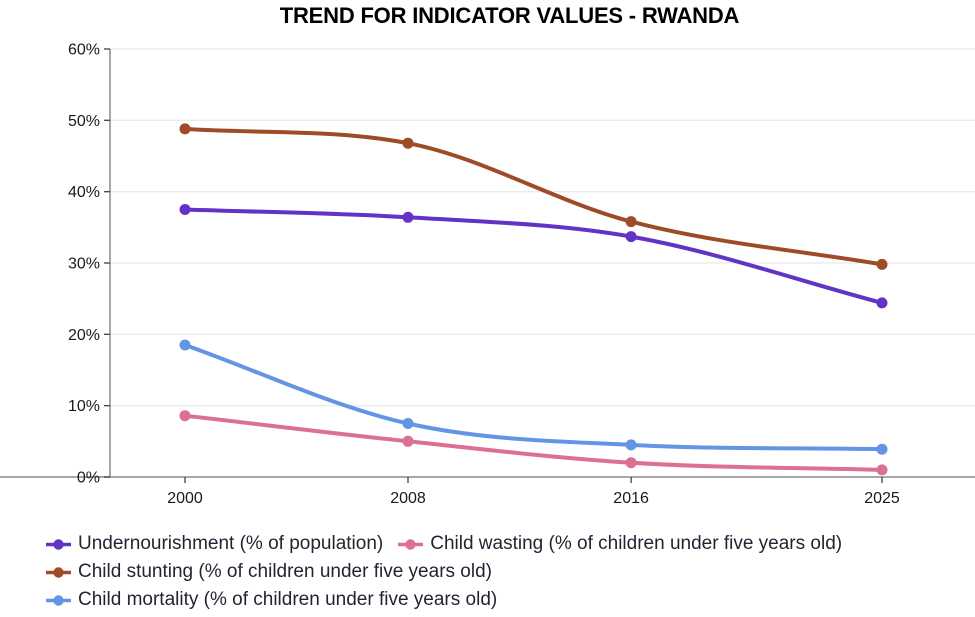 The image size is (975, 617). What do you see at coordinates (84, 335) in the screenshot?
I see `y-tick-label: 20%` at bounding box center [84, 335].